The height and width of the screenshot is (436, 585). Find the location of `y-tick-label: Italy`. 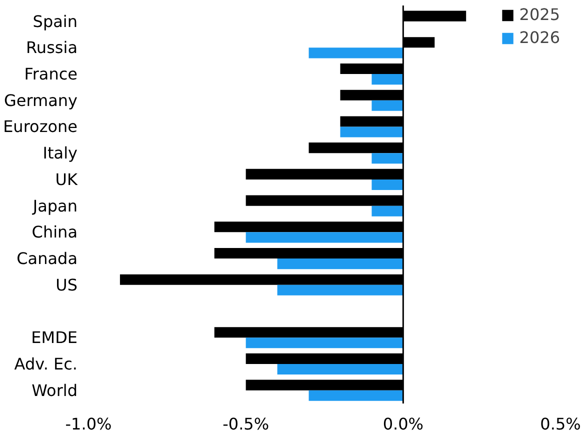

y-tick-label: Italy is located at coordinates (60, 153).